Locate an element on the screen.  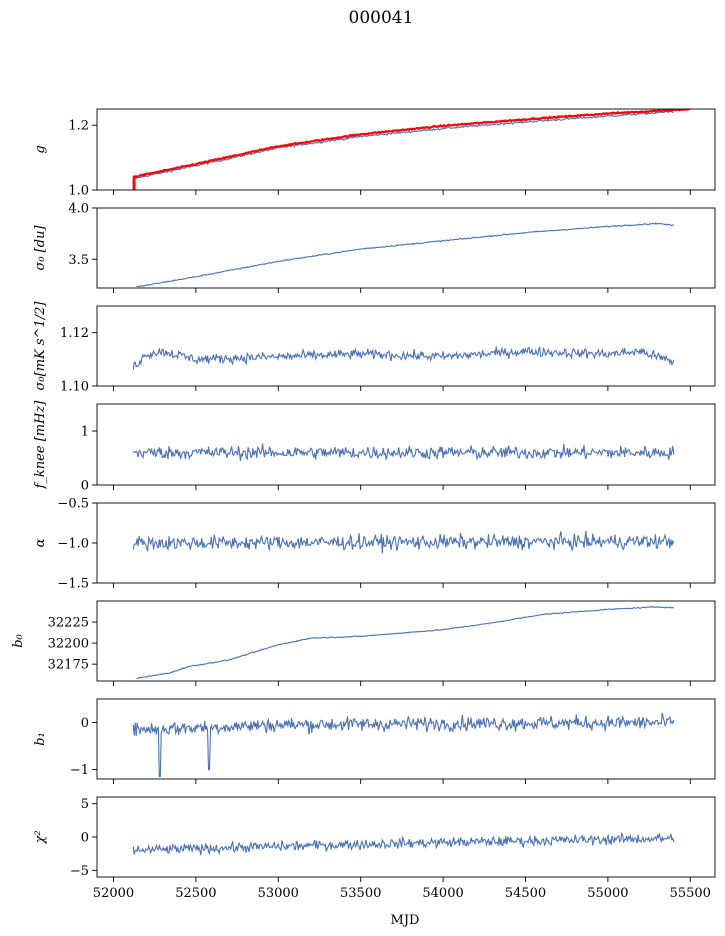
y-axis-label-b0: b₀ is located at coordinates (18, 640).